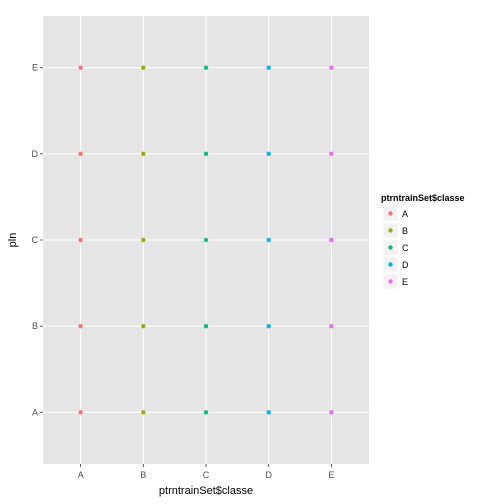 The height and width of the screenshot is (504, 504). I want to click on x-tick-label-e: E, so click(331, 475).